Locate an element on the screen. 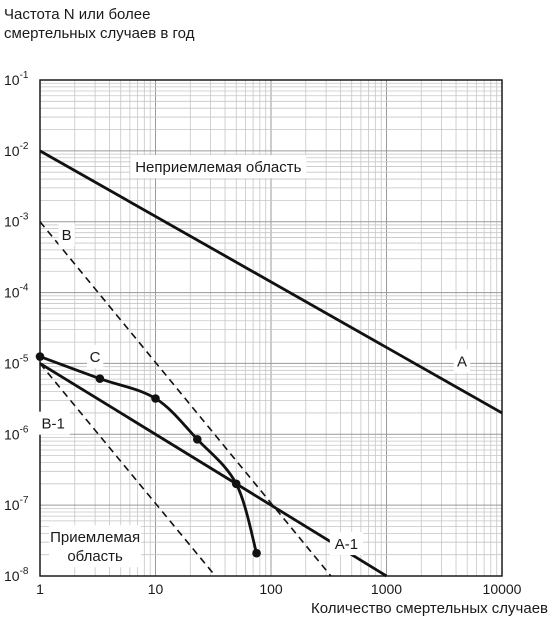 This screenshot has width=552, height=624. annotation-6: Приемлемая область is located at coordinates (95, 546).